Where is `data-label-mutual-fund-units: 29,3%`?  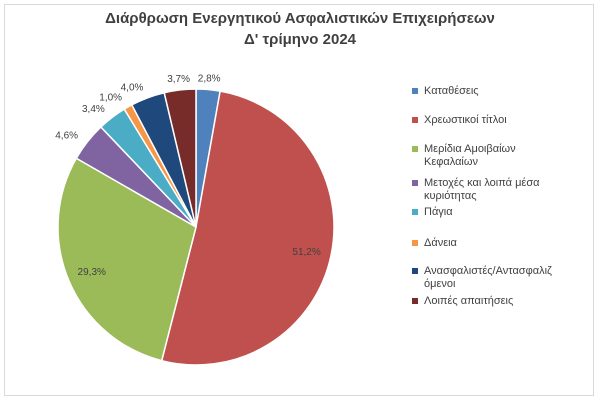 data-label-mutual-fund-units: 29,3% is located at coordinates (92, 272).